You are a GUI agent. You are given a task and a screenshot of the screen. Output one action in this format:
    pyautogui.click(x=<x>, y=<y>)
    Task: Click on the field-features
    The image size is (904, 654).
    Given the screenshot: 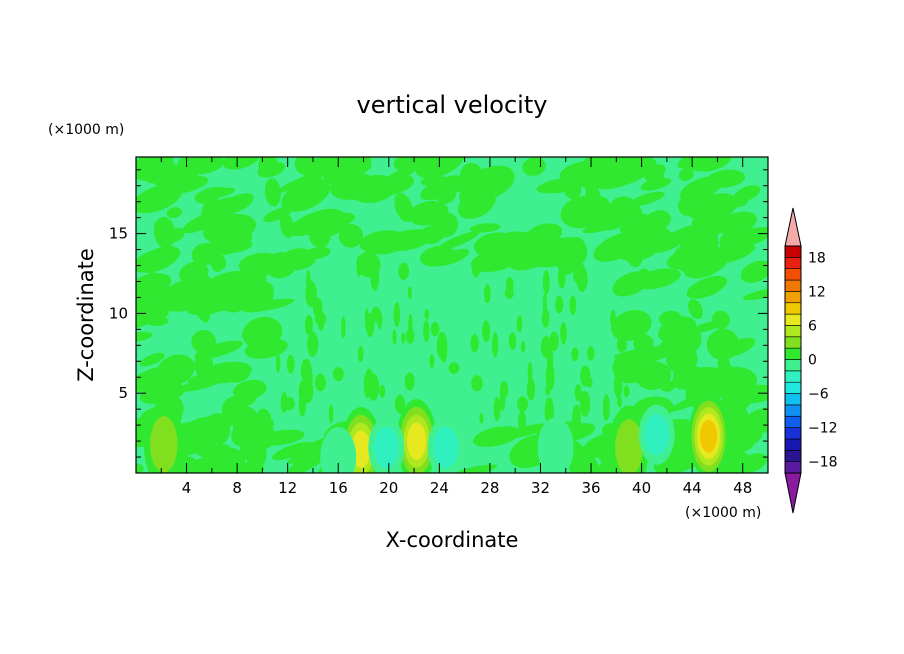 What is the action you would take?
    pyautogui.click(x=436, y=433)
    